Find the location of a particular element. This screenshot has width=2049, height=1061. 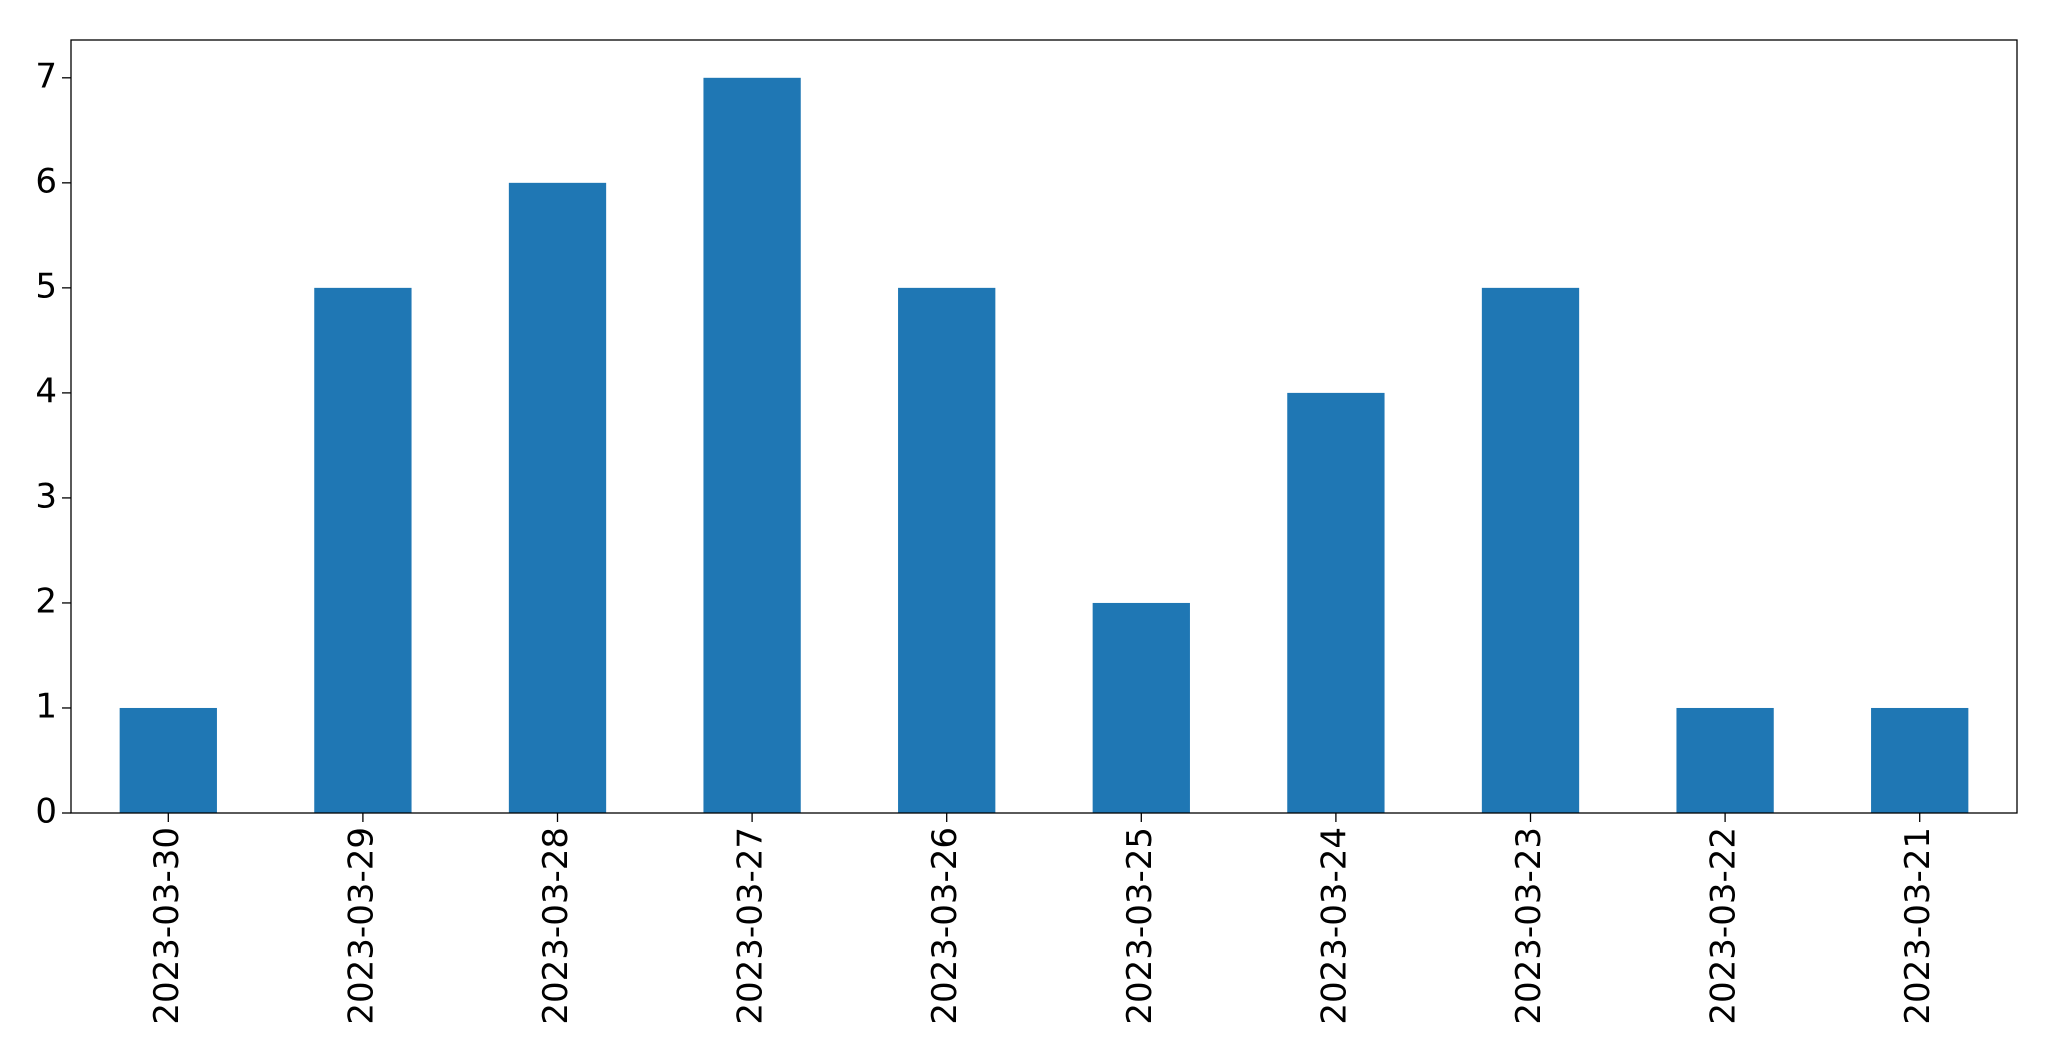

y-tick-label: 2 is located at coordinates (46, 601).